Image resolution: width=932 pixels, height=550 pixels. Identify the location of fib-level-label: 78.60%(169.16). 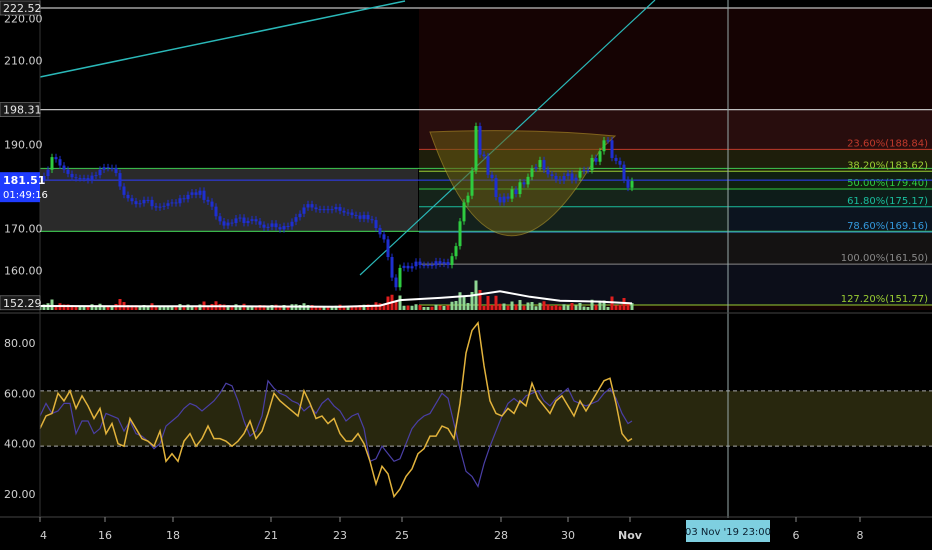
(887, 226).